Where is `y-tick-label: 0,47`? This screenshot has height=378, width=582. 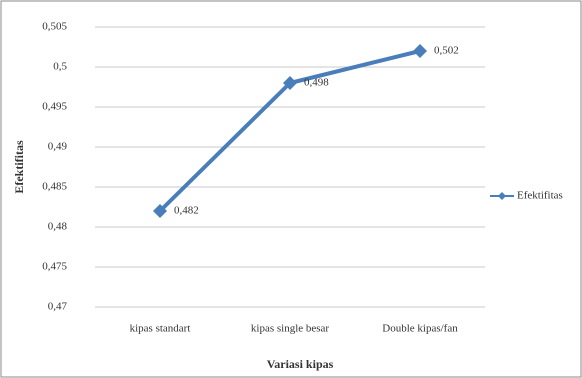 y-tick-label: 0,47 is located at coordinates (58, 307).